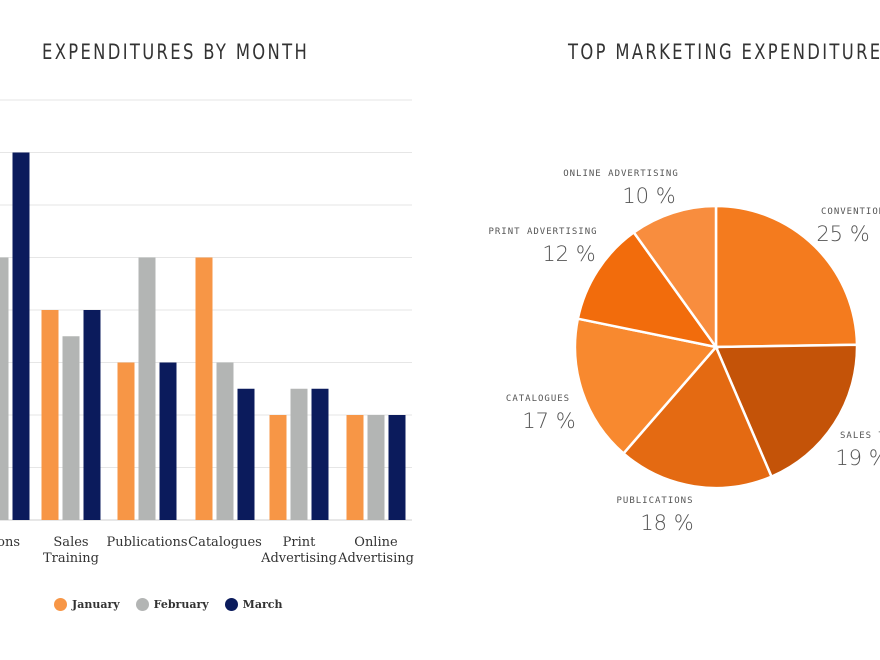 Image resolution: width=880 pixels, height=660 pixels. What do you see at coordinates (181, 604) in the screenshot?
I see `legend-label: February` at bounding box center [181, 604].